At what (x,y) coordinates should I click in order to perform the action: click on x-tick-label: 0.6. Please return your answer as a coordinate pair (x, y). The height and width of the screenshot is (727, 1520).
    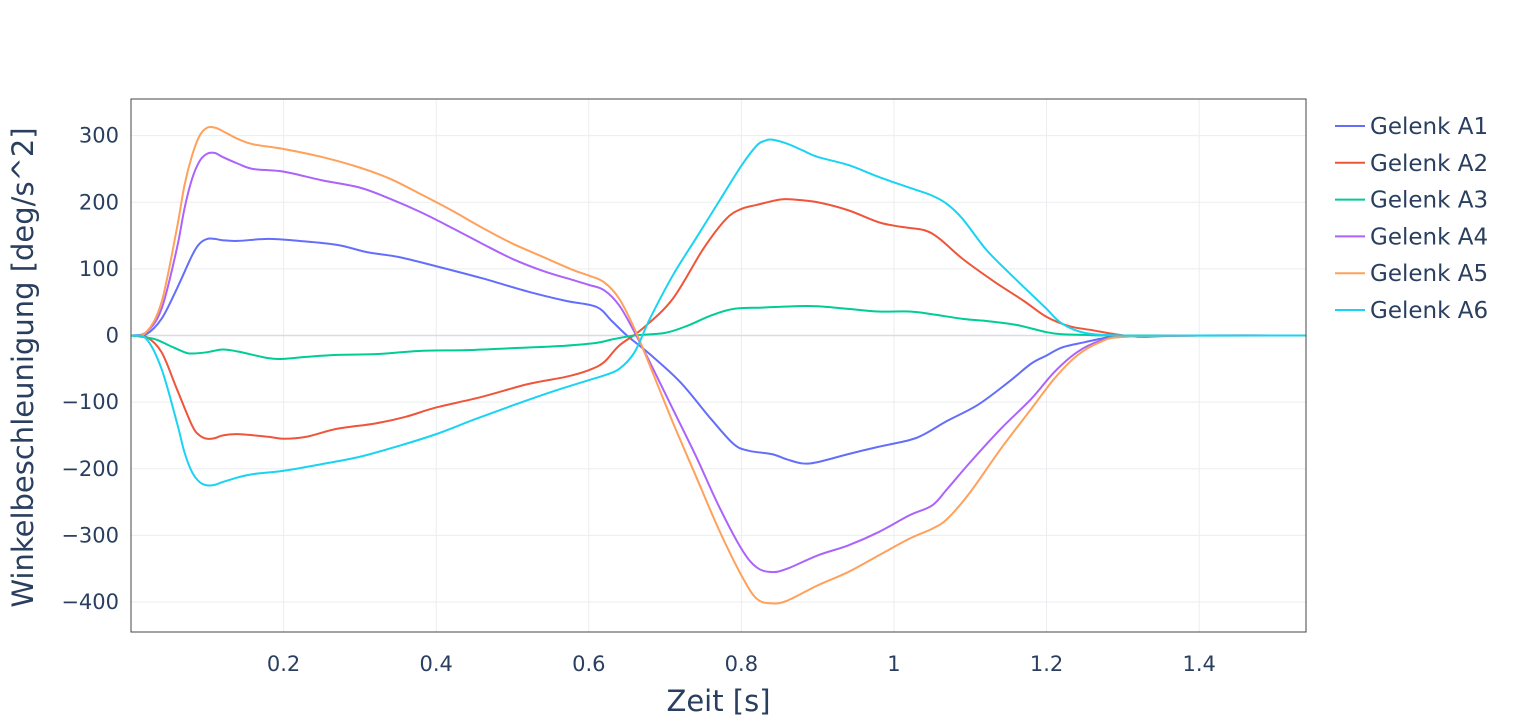
    Looking at the image, I should click on (588, 664).